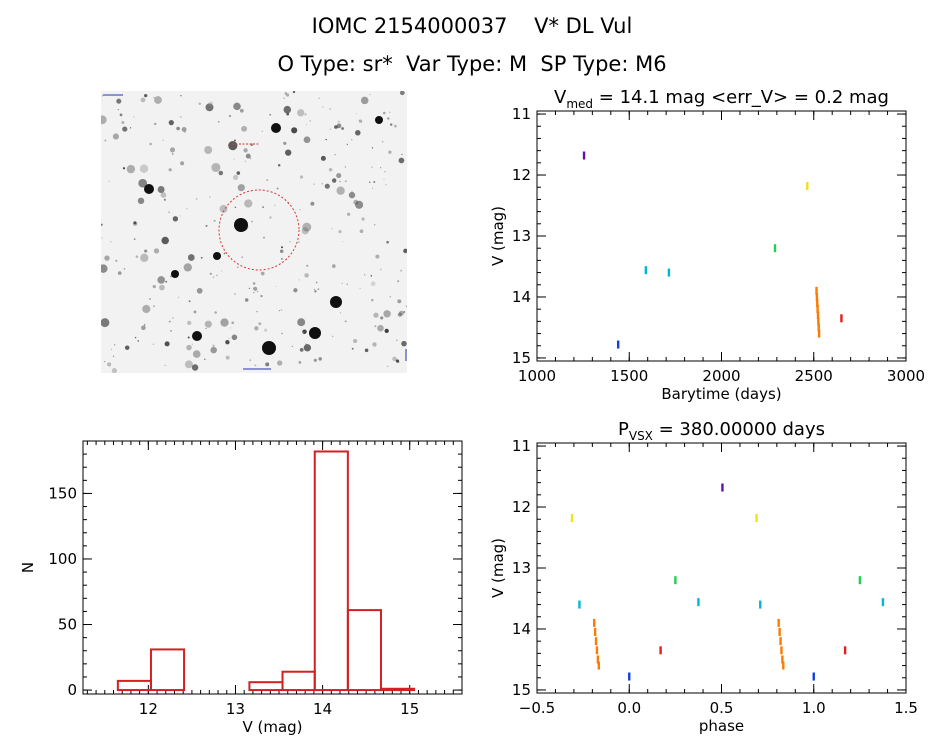 The image size is (944, 747). Describe the element at coordinates (148, 709) in the screenshot. I see `x-tick-label: 12` at that location.